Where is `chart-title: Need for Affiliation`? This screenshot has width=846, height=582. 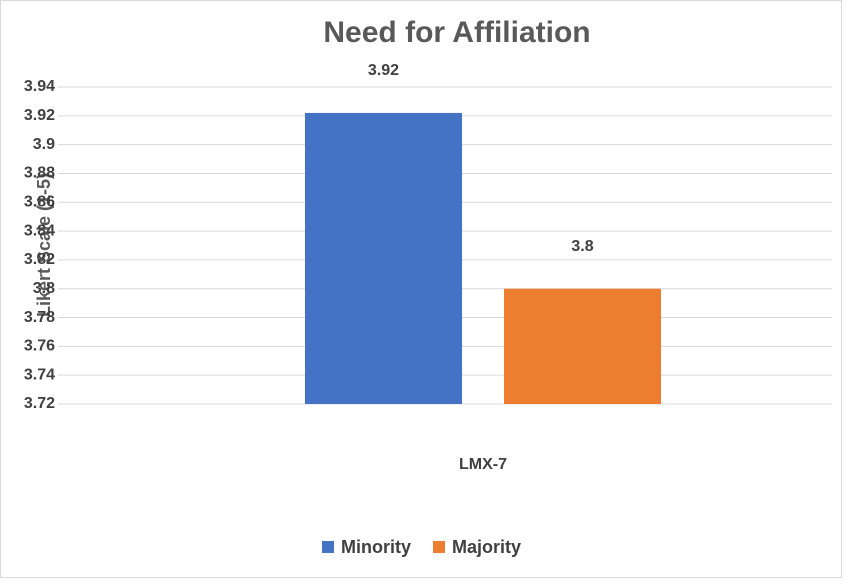
chart-title: Need for Affiliation is located at coordinates (456, 32).